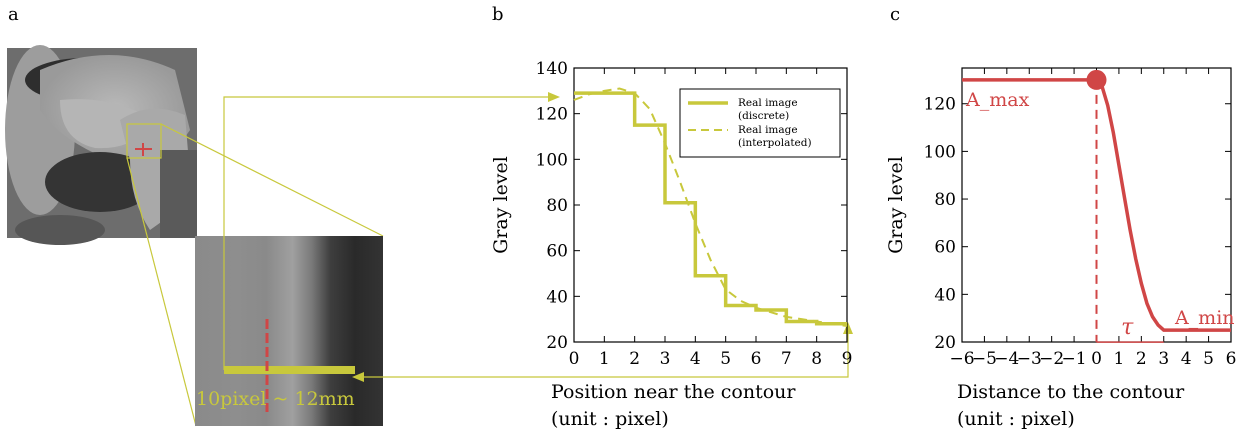 The image size is (1254, 441). What do you see at coordinates (1071, 392) in the screenshot?
I see `chart-c-xlabel-line1: Distance to the contour` at bounding box center [1071, 392].